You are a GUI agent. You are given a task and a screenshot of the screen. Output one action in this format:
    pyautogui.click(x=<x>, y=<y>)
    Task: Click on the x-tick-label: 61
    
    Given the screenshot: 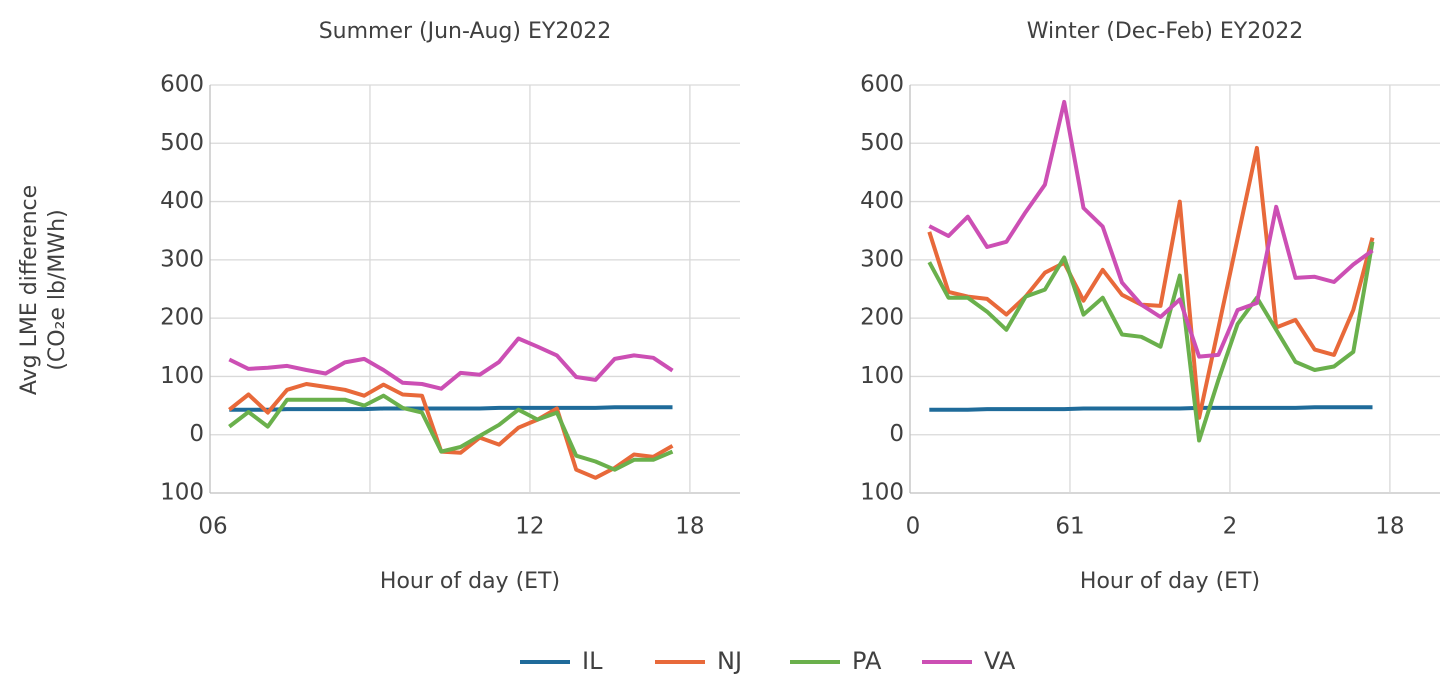 What is the action you would take?
    pyautogui.click(x=1069, y=527)
    